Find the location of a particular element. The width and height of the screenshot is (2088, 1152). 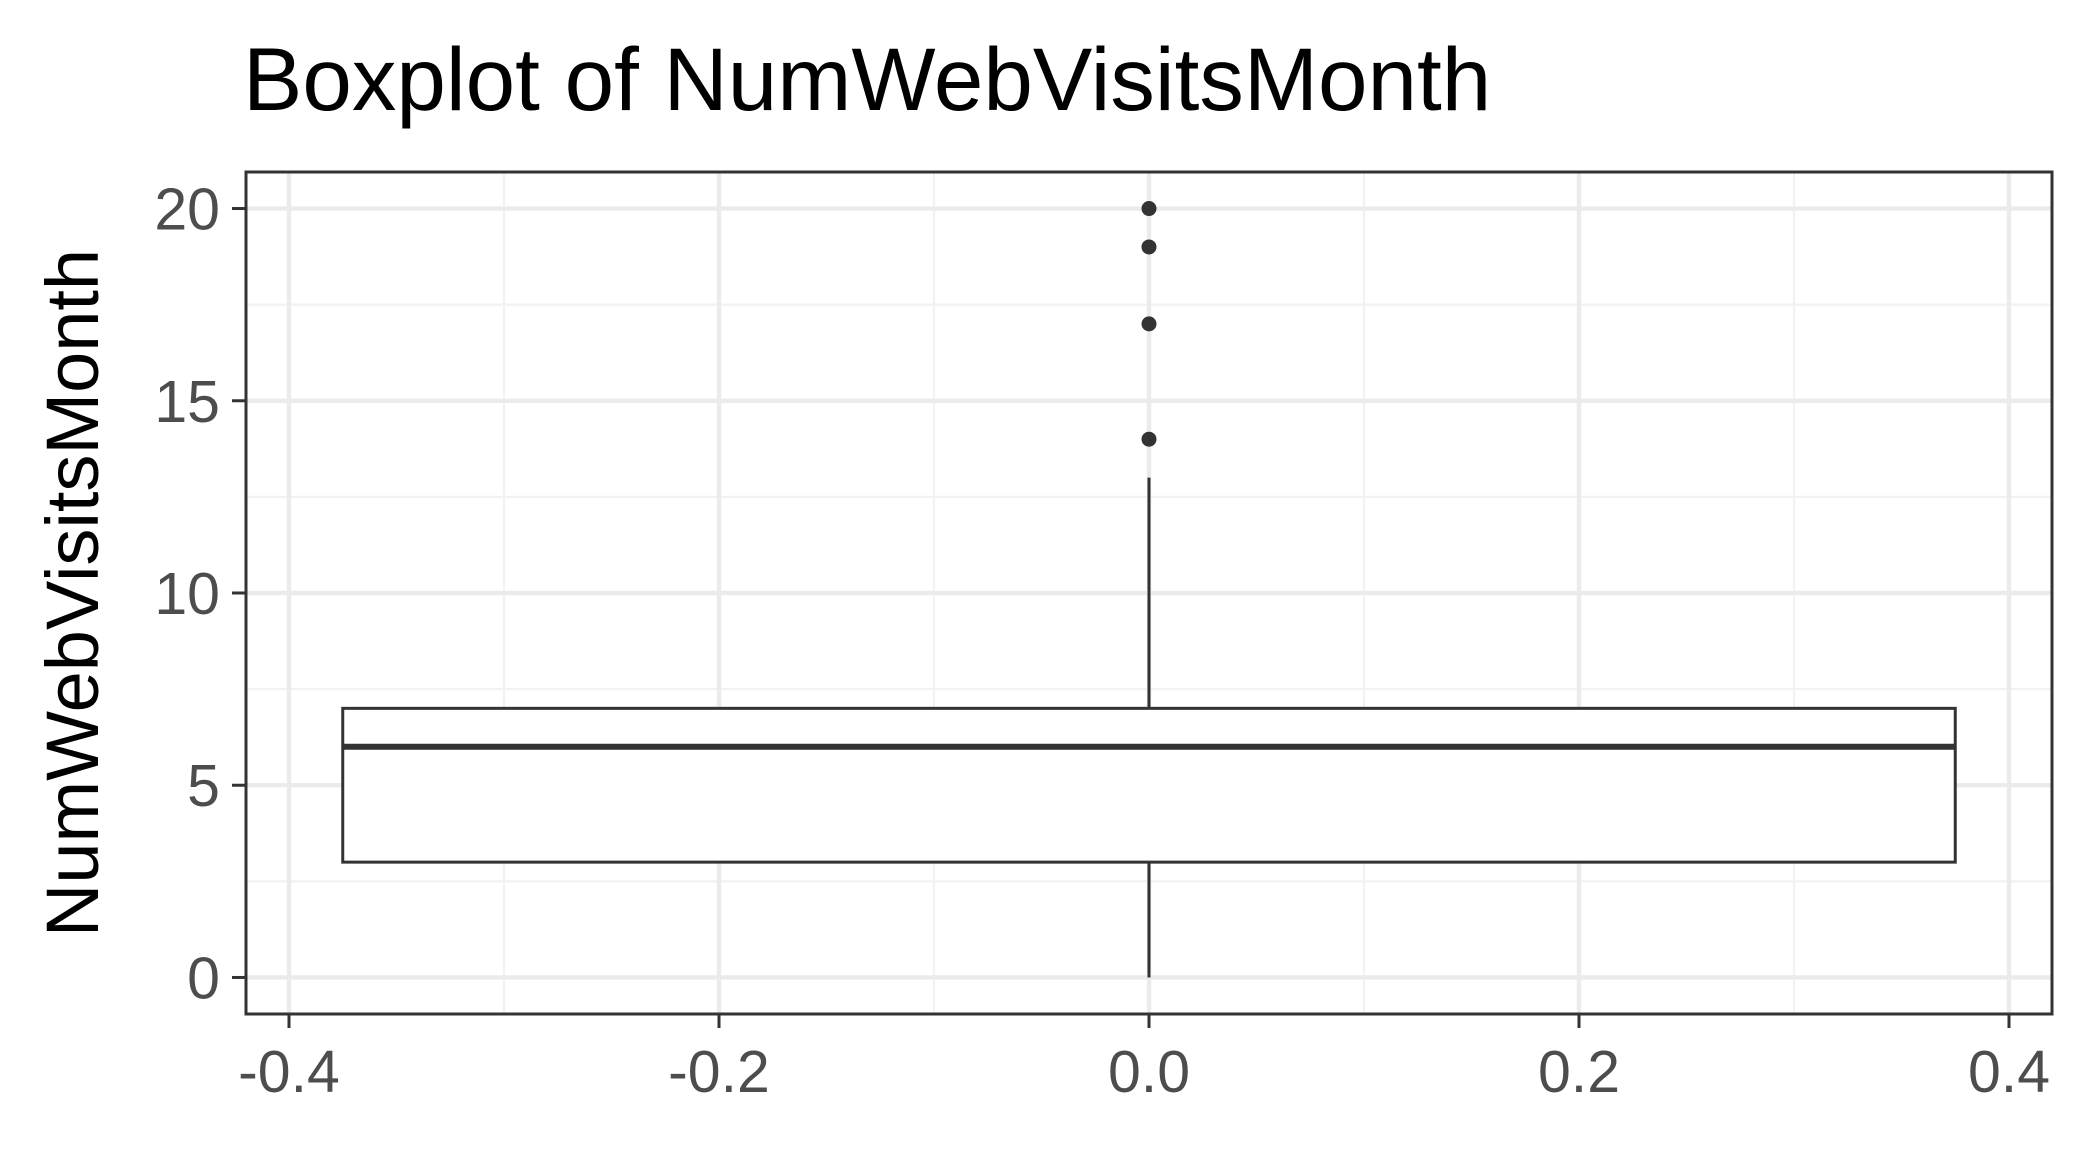

x-tick-label: -0.4 is located at coordinates (289, 1072).